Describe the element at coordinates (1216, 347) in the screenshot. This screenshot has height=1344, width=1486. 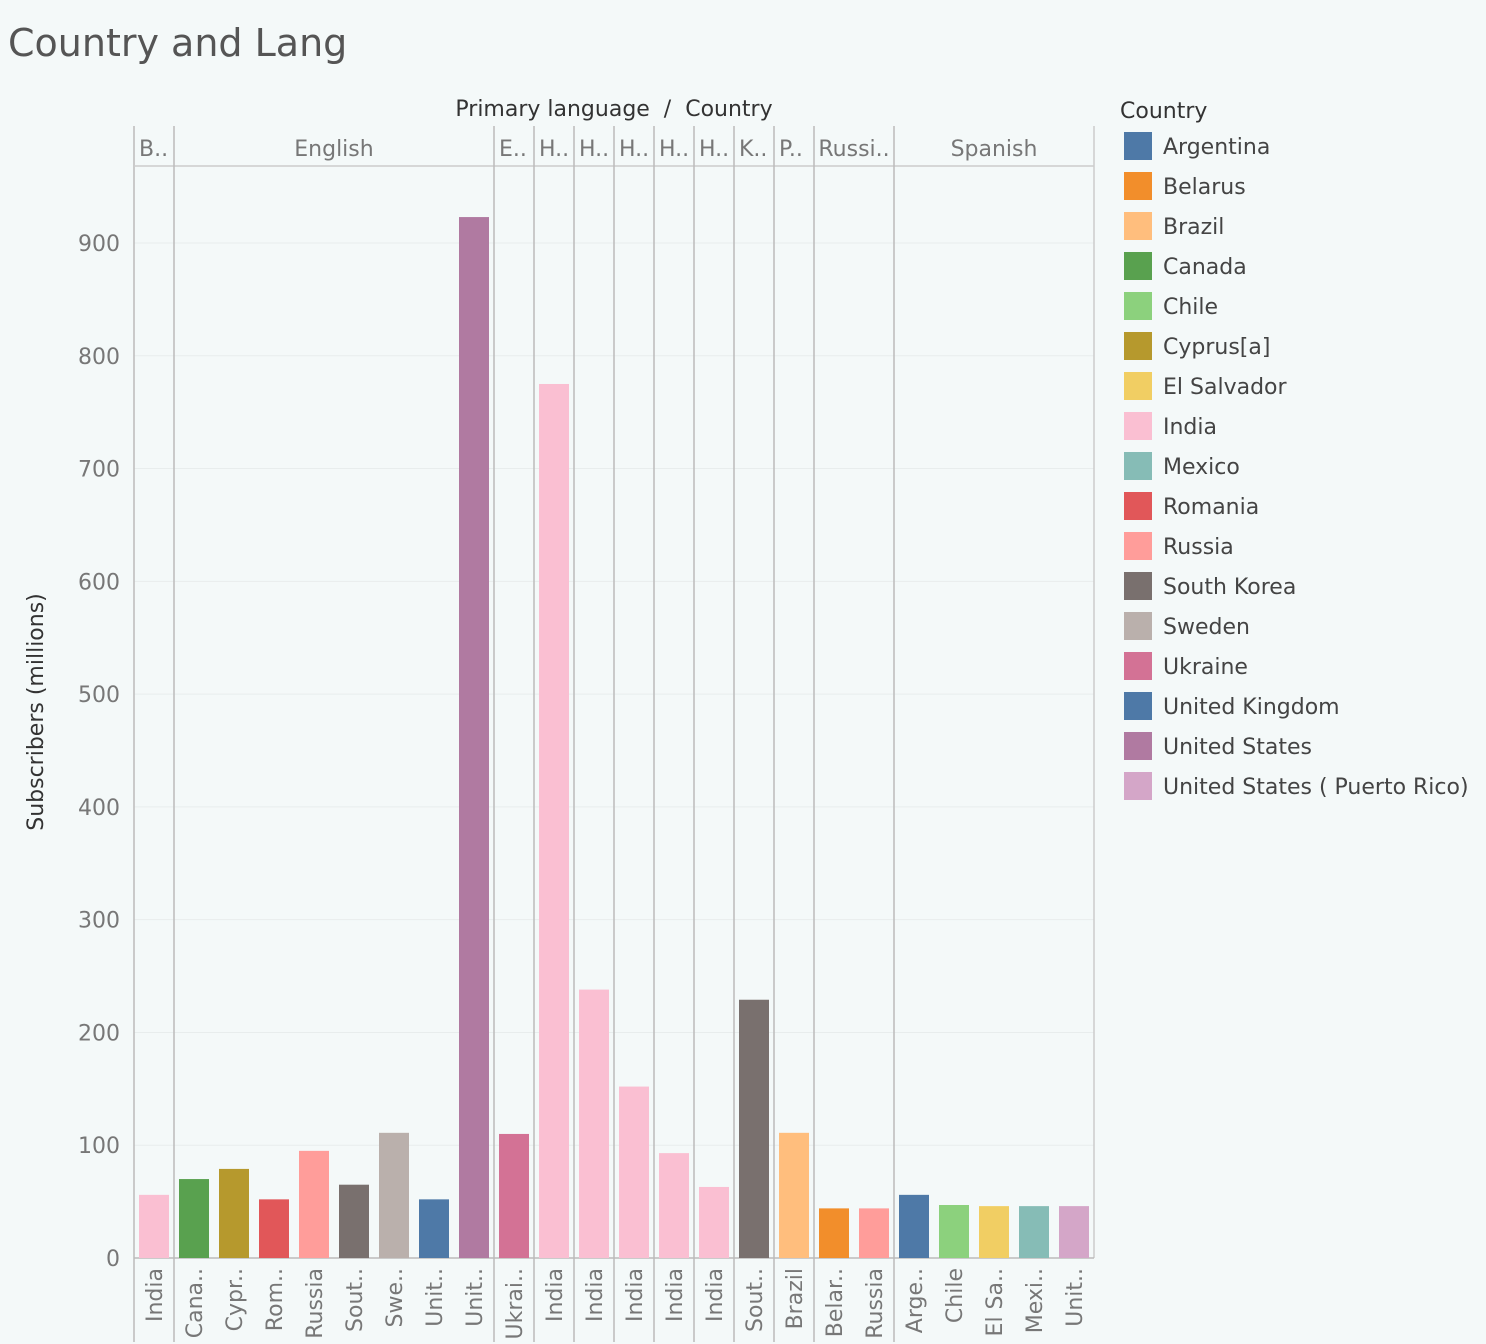
I see `legend-item-label: Cyprus[a]` at that location.